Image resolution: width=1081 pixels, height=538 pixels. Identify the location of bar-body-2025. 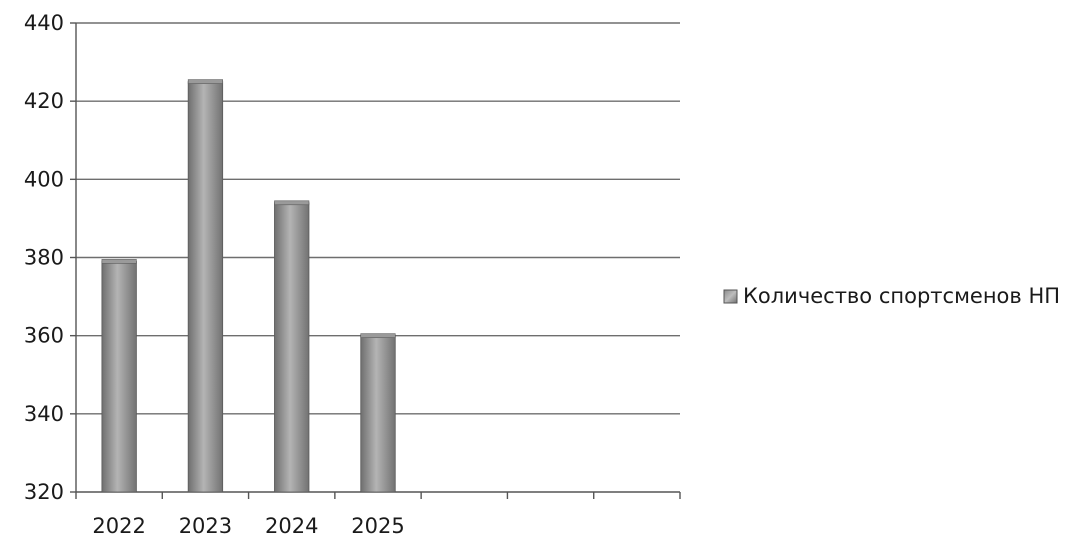
(378, 414).